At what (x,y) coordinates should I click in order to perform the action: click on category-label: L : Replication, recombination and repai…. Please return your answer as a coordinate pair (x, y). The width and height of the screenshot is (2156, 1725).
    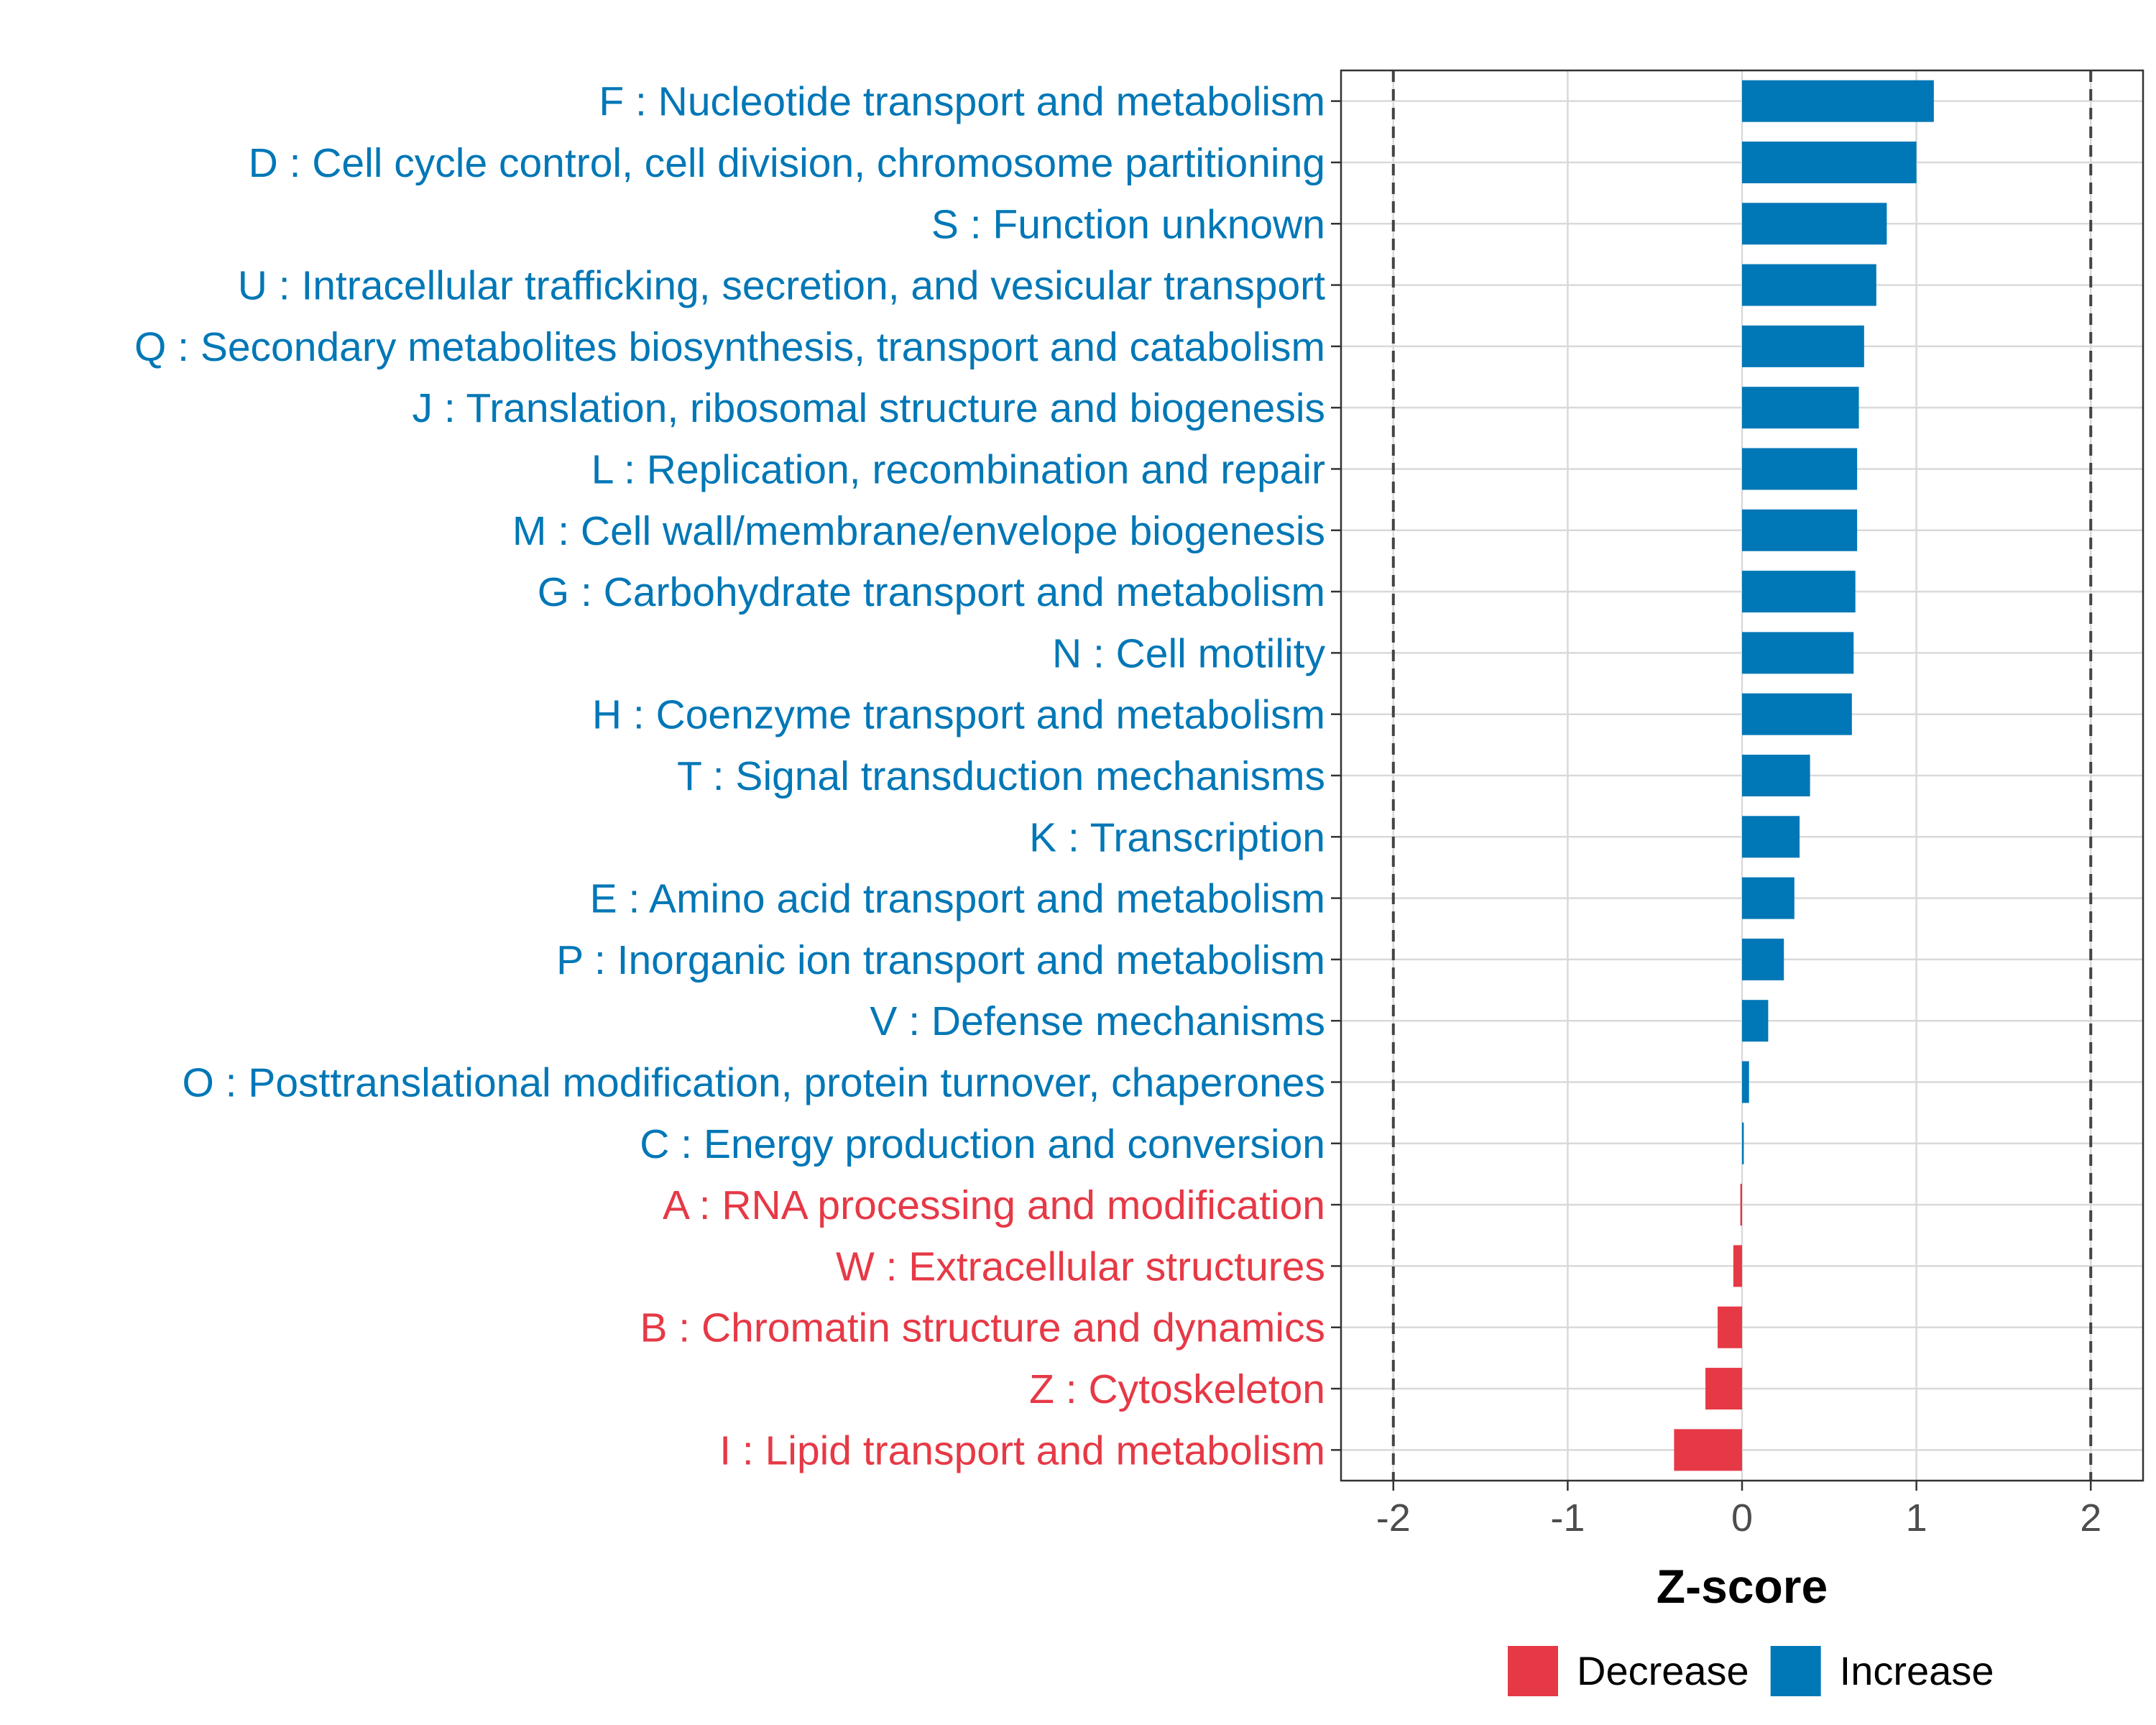
    Looking at the image, I should click on (958, 469).